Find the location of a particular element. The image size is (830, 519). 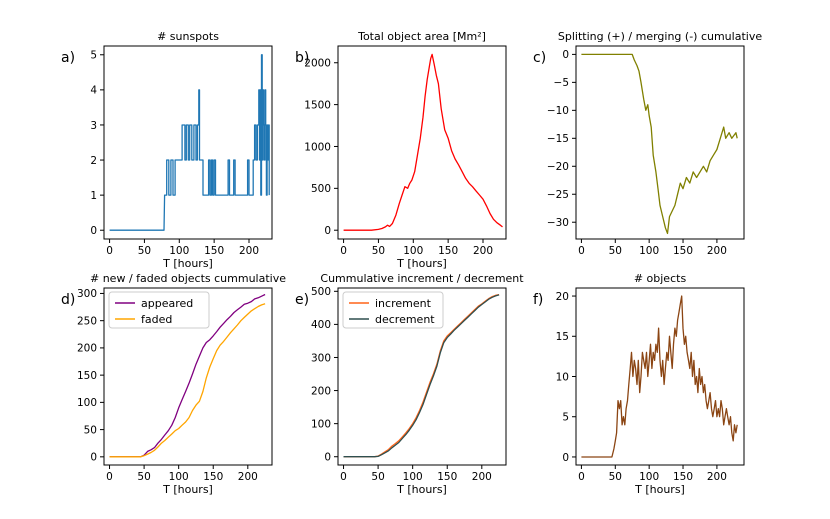

legend-label: faded is located at coordinates (156, 319).